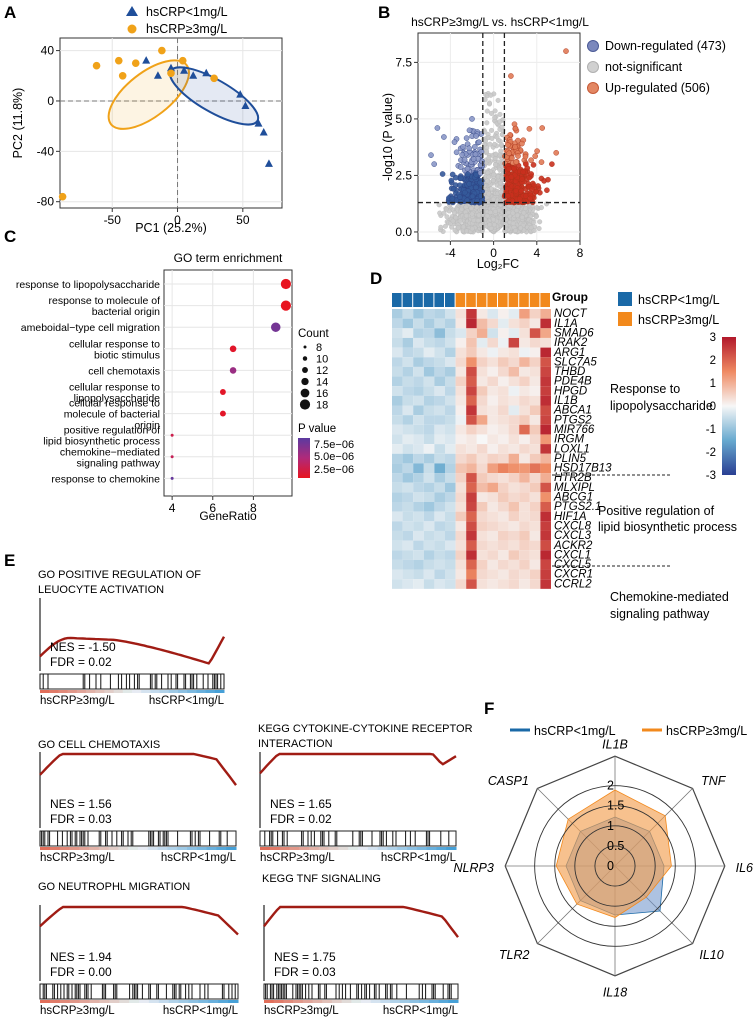 The image size is (754, 1026). Describe the element at coordinates (18, 123) in the screenshot. I see `pca-ylabel: PC2 (11.8%)` at that location.